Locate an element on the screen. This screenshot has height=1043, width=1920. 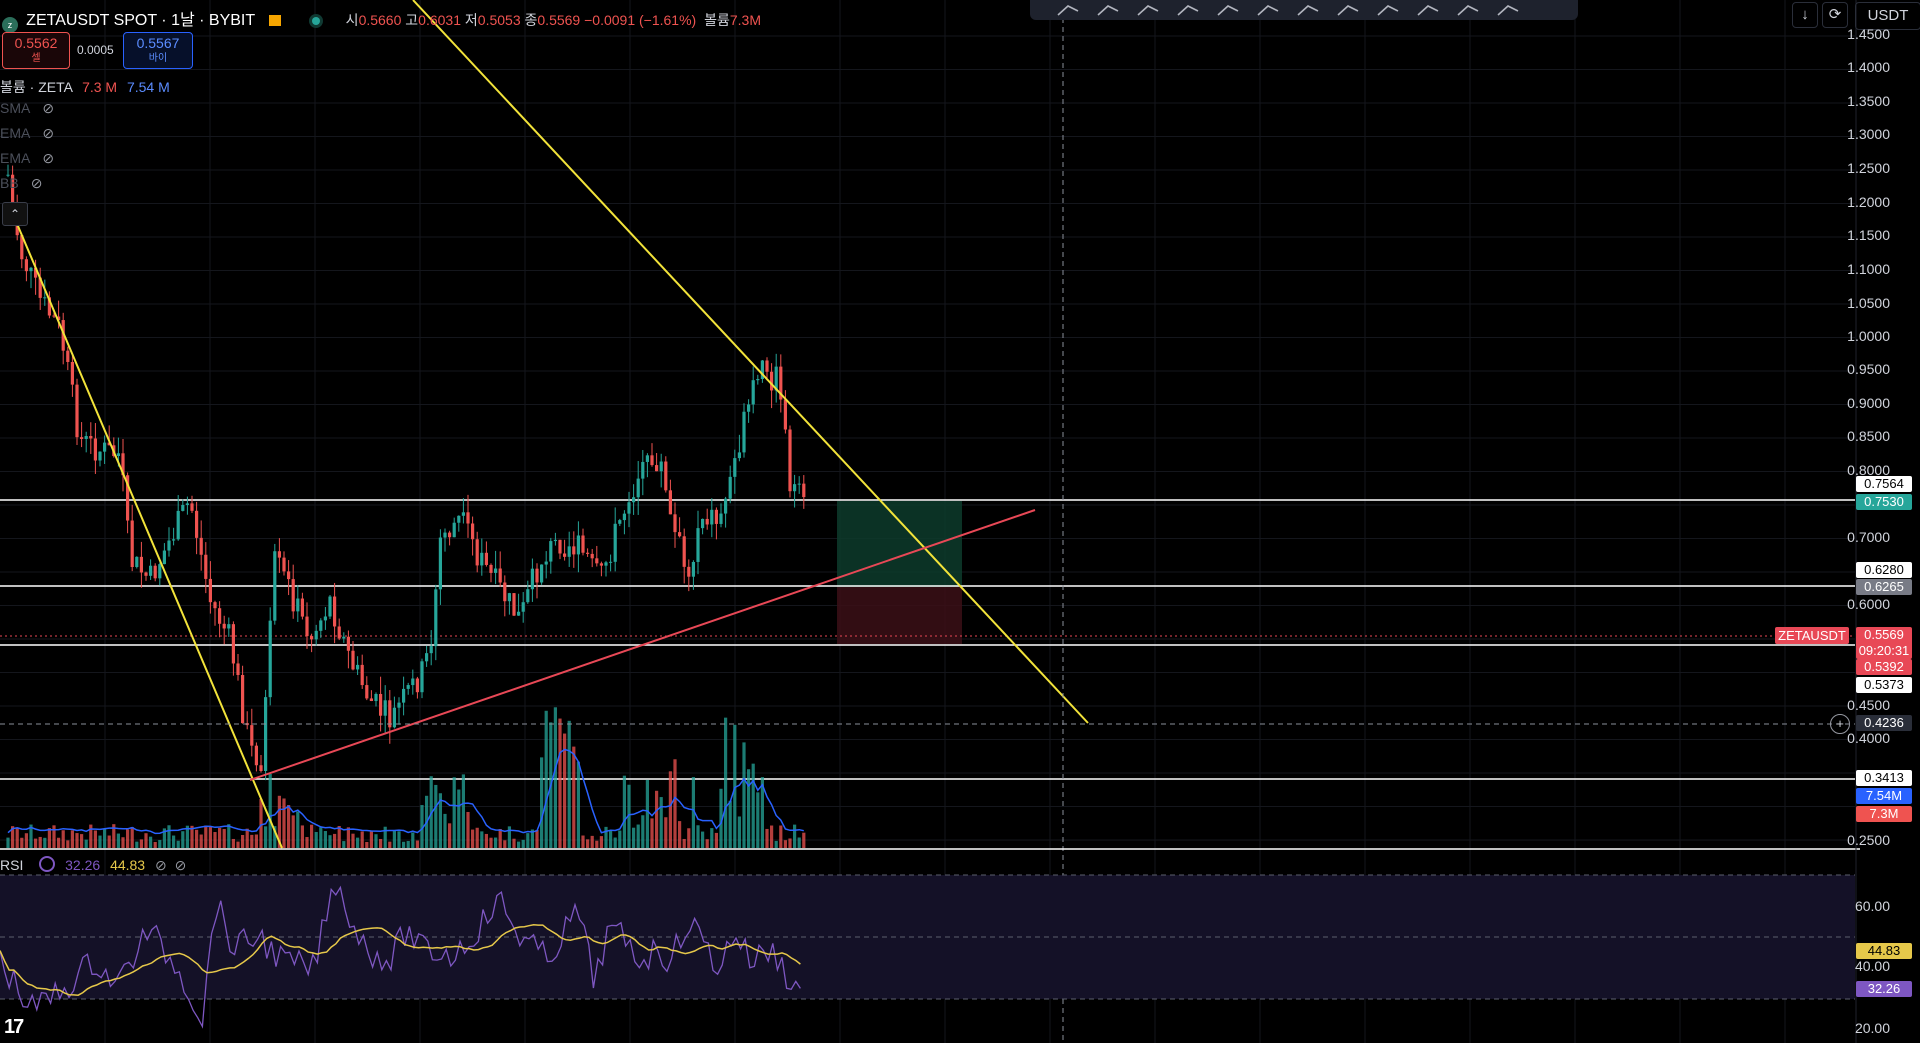
long-position-profit-zone is located at coordinates (899, 544).